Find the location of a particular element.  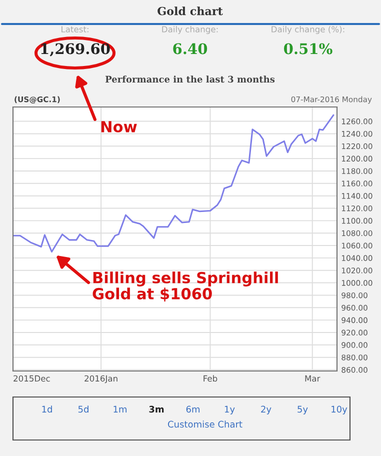

text: Daily change (%): is located at coordinates (308, 30).